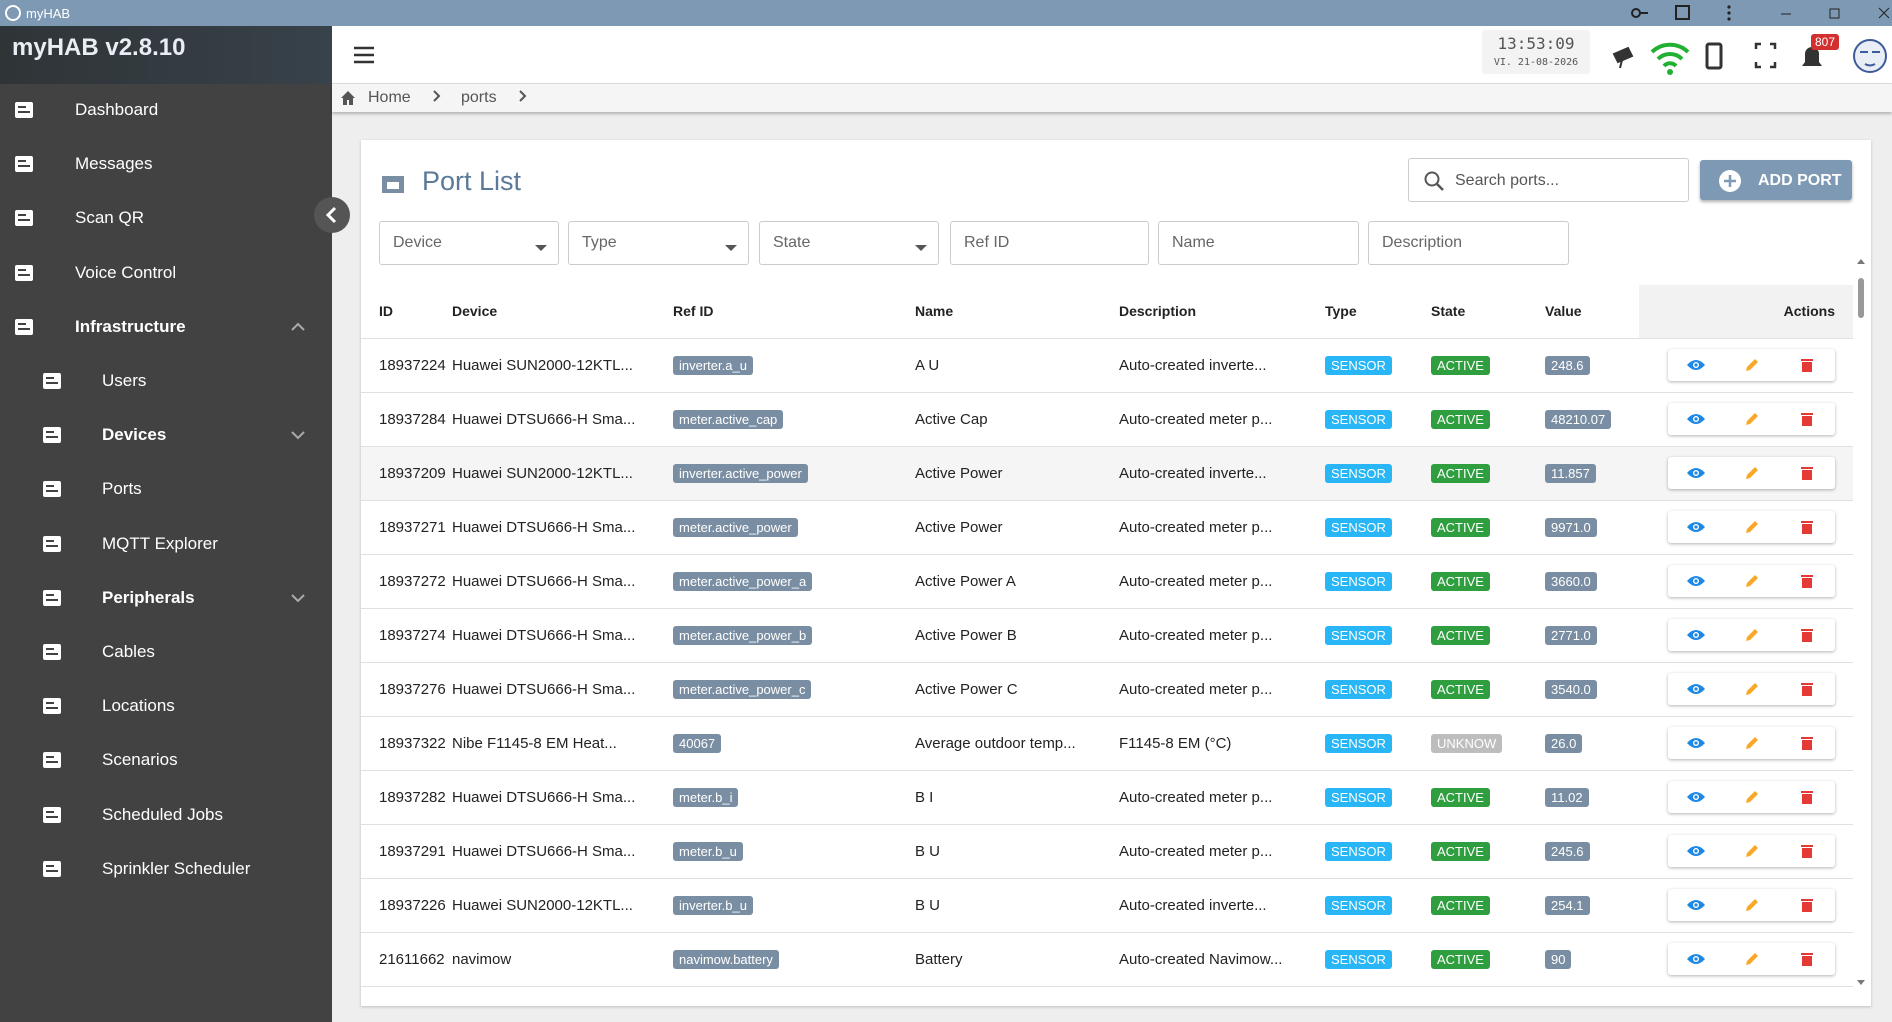  Describe the element at coordinates (479, 97) in the screenshot. I see `breadcrumb-item: ports` at that location.